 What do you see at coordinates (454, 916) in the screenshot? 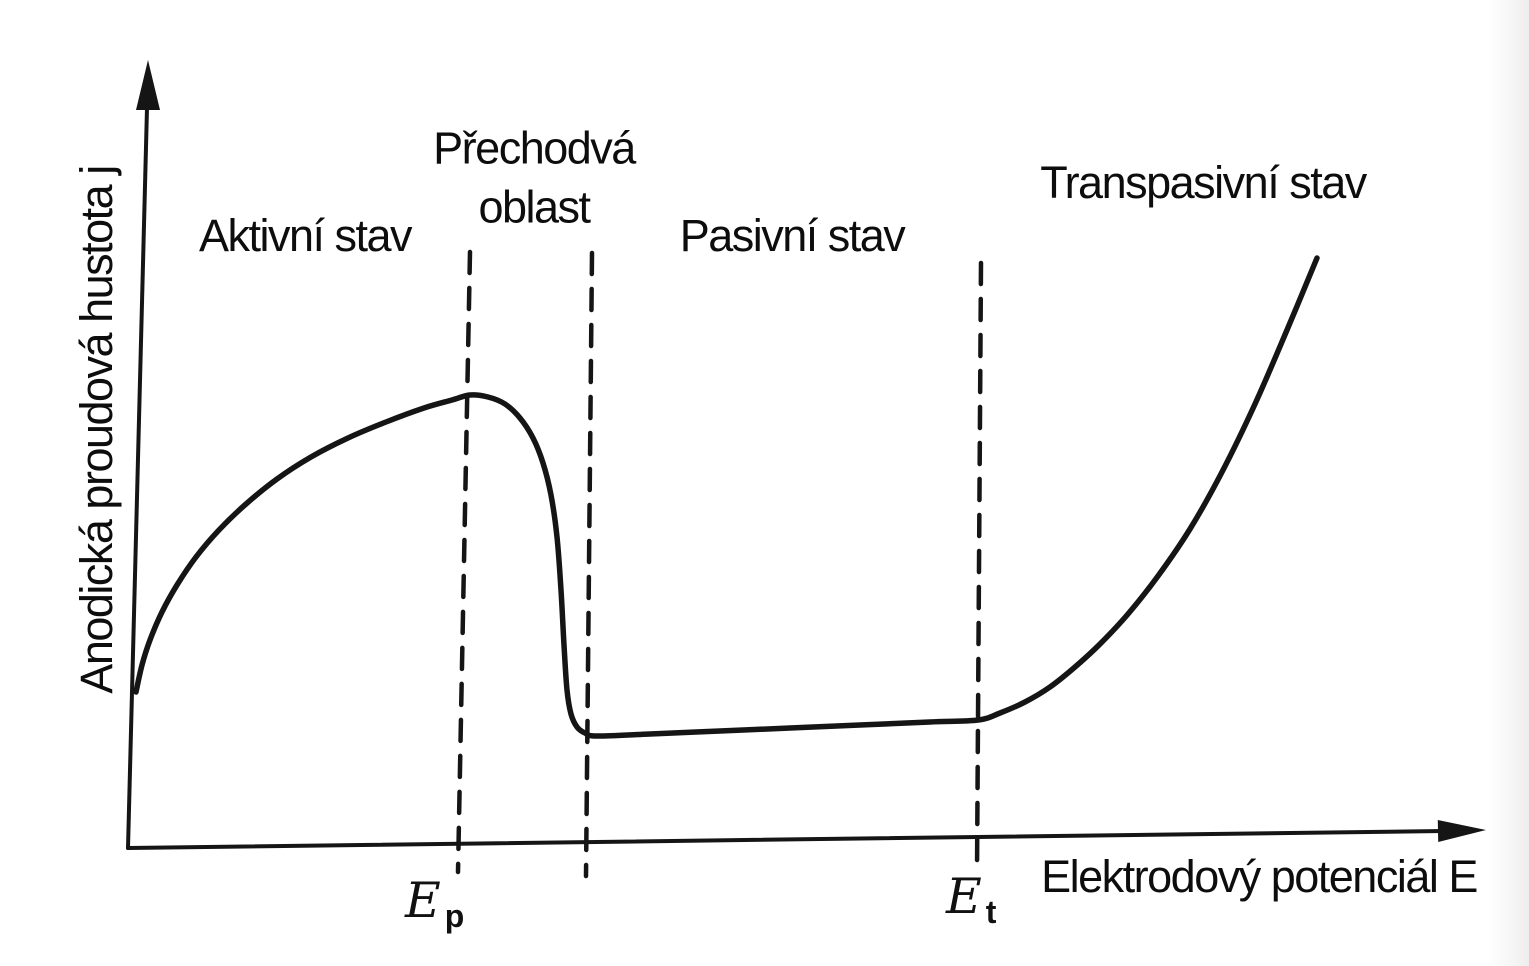
I see `ep-subscript: p` at bounding box center [454, 916].